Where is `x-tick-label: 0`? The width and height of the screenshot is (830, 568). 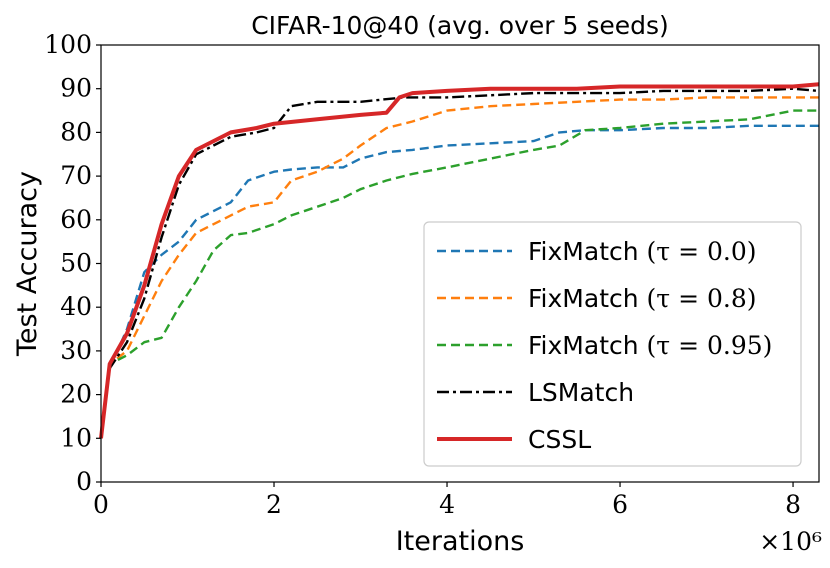 x-tick-label: 0 is located at coordinates (101, 504).